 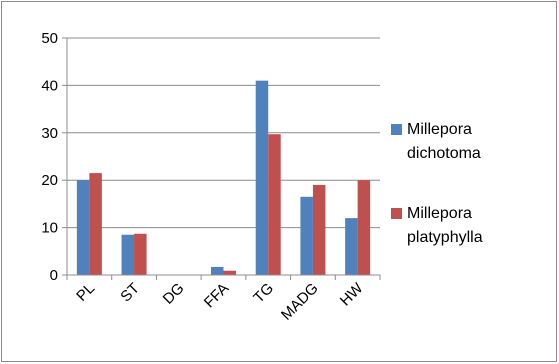 What do you see at coordinates (85, 292) in the screenshot?
I see `x-tick-label: PL` at bounding box center [85, 292].